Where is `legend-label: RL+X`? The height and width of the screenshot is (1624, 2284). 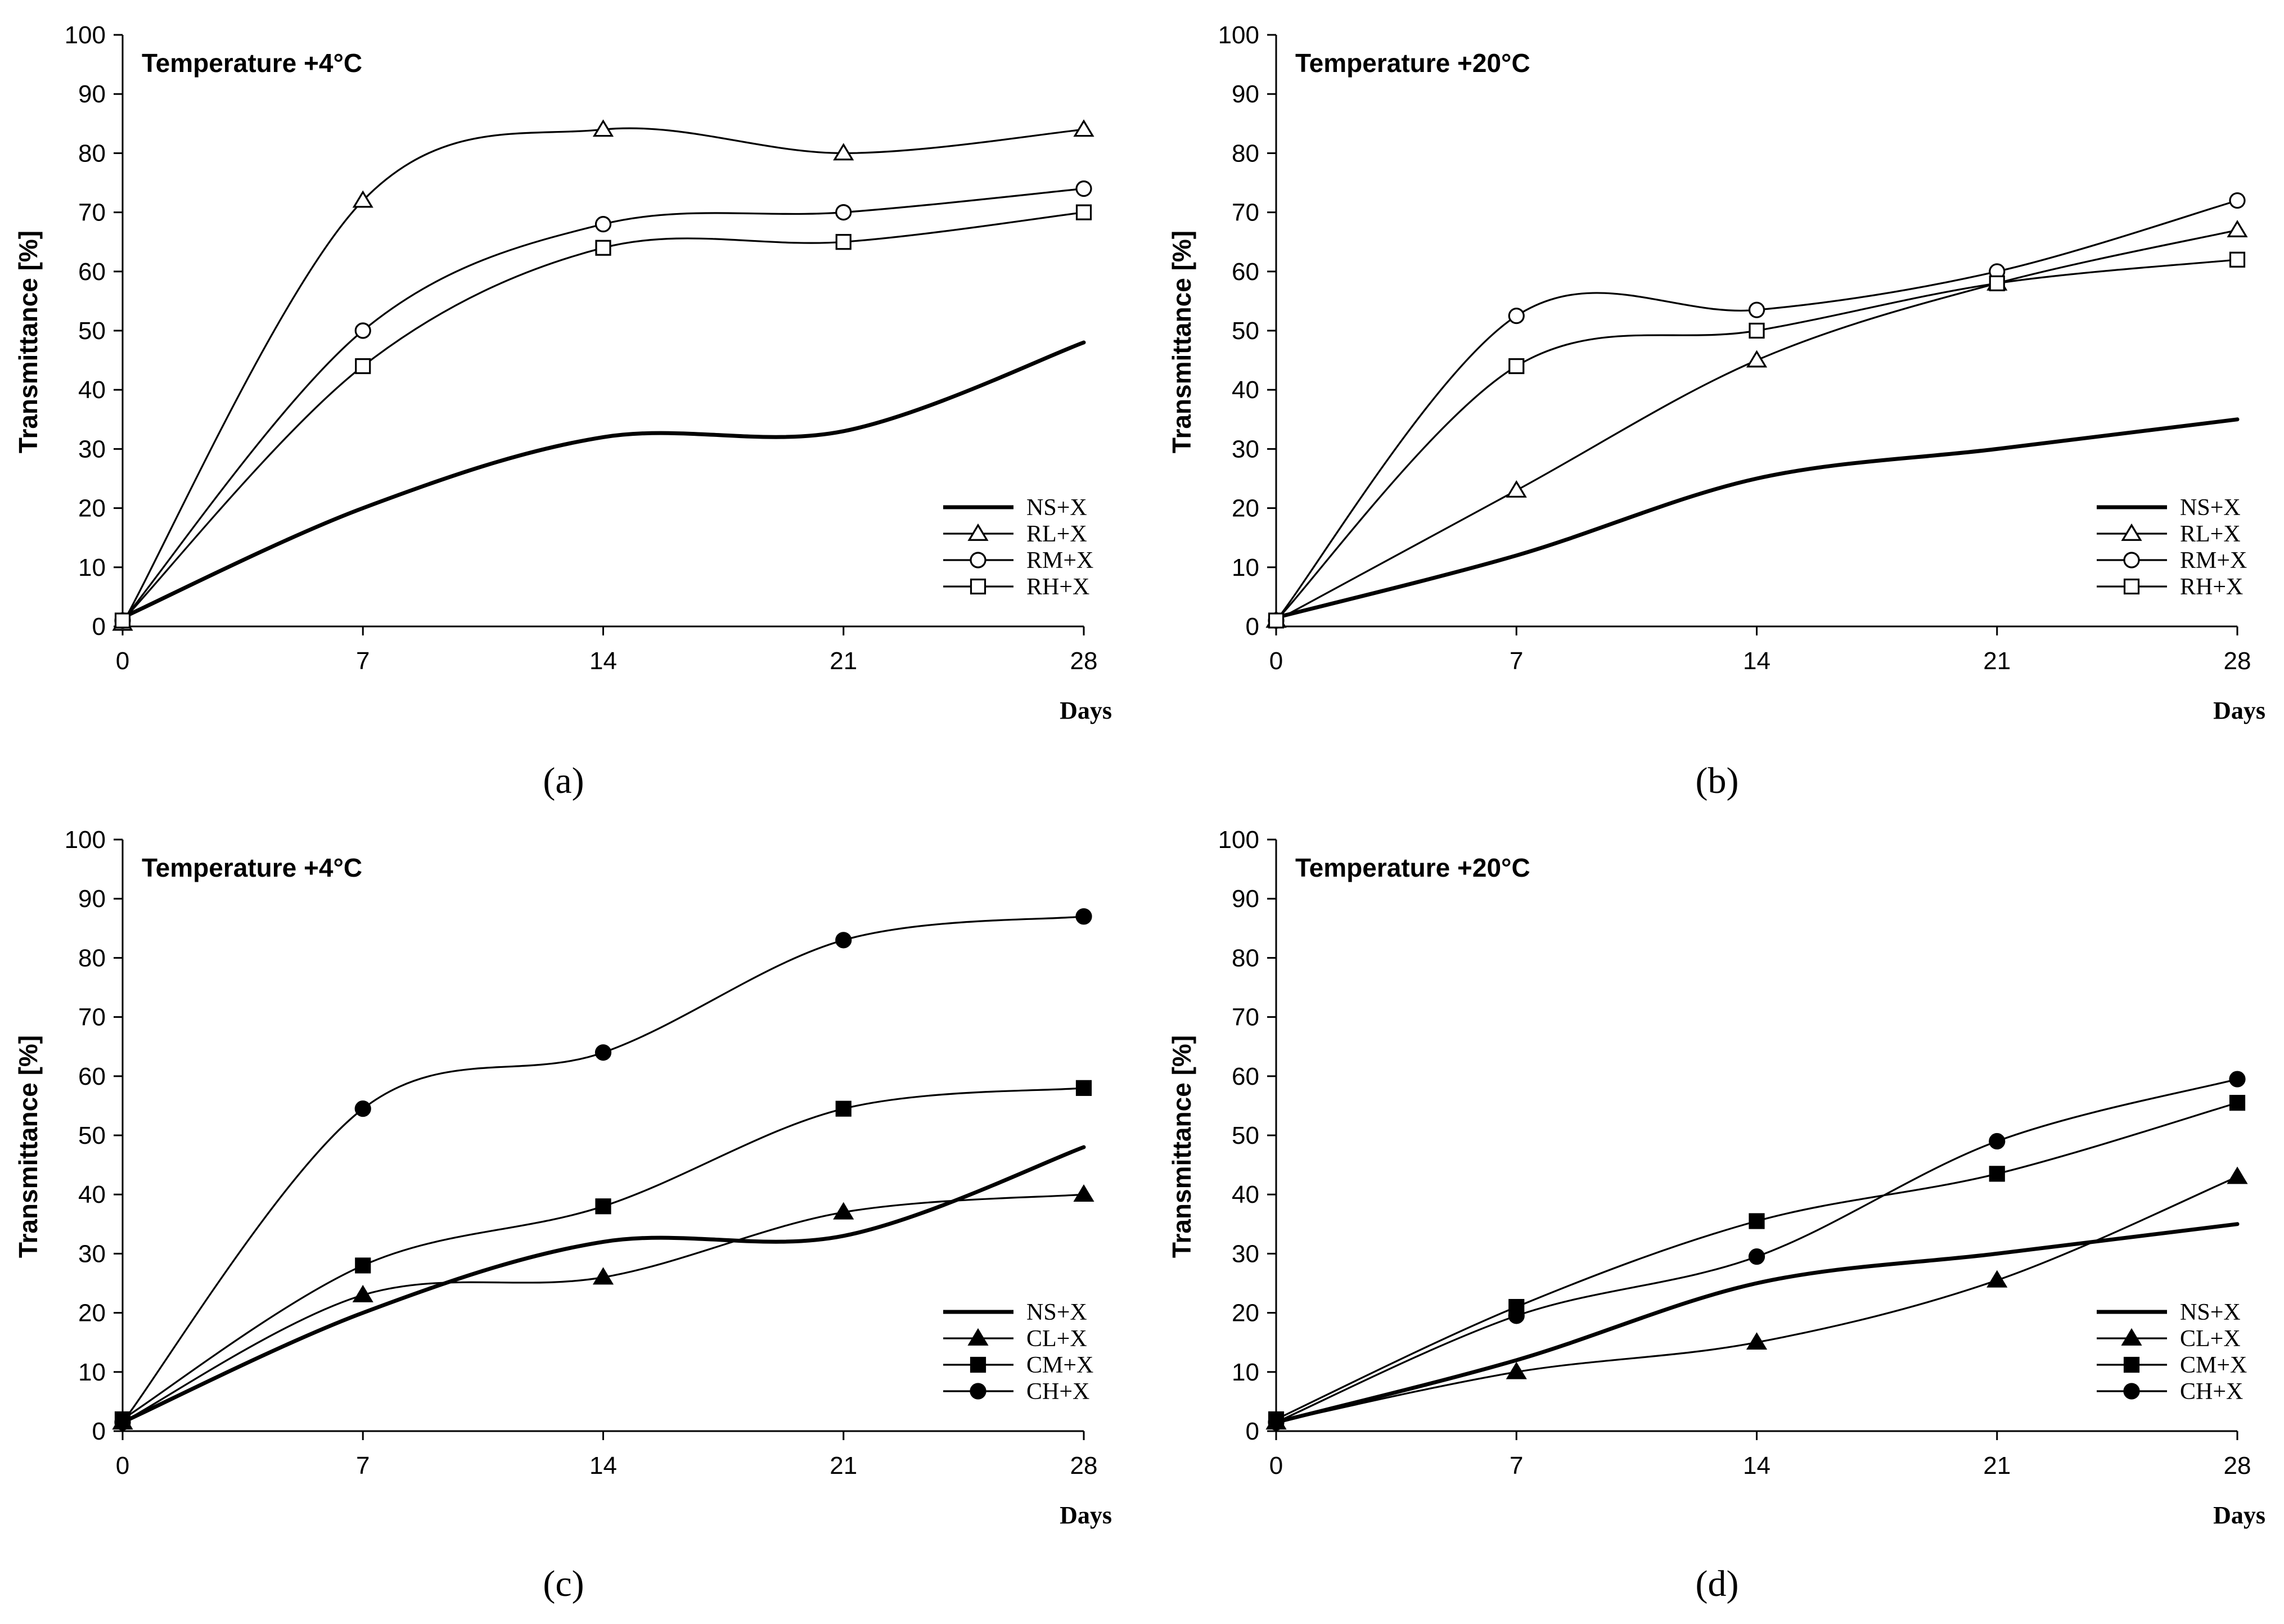 legend-label: RL+X is located at coordinates (1056, 534).